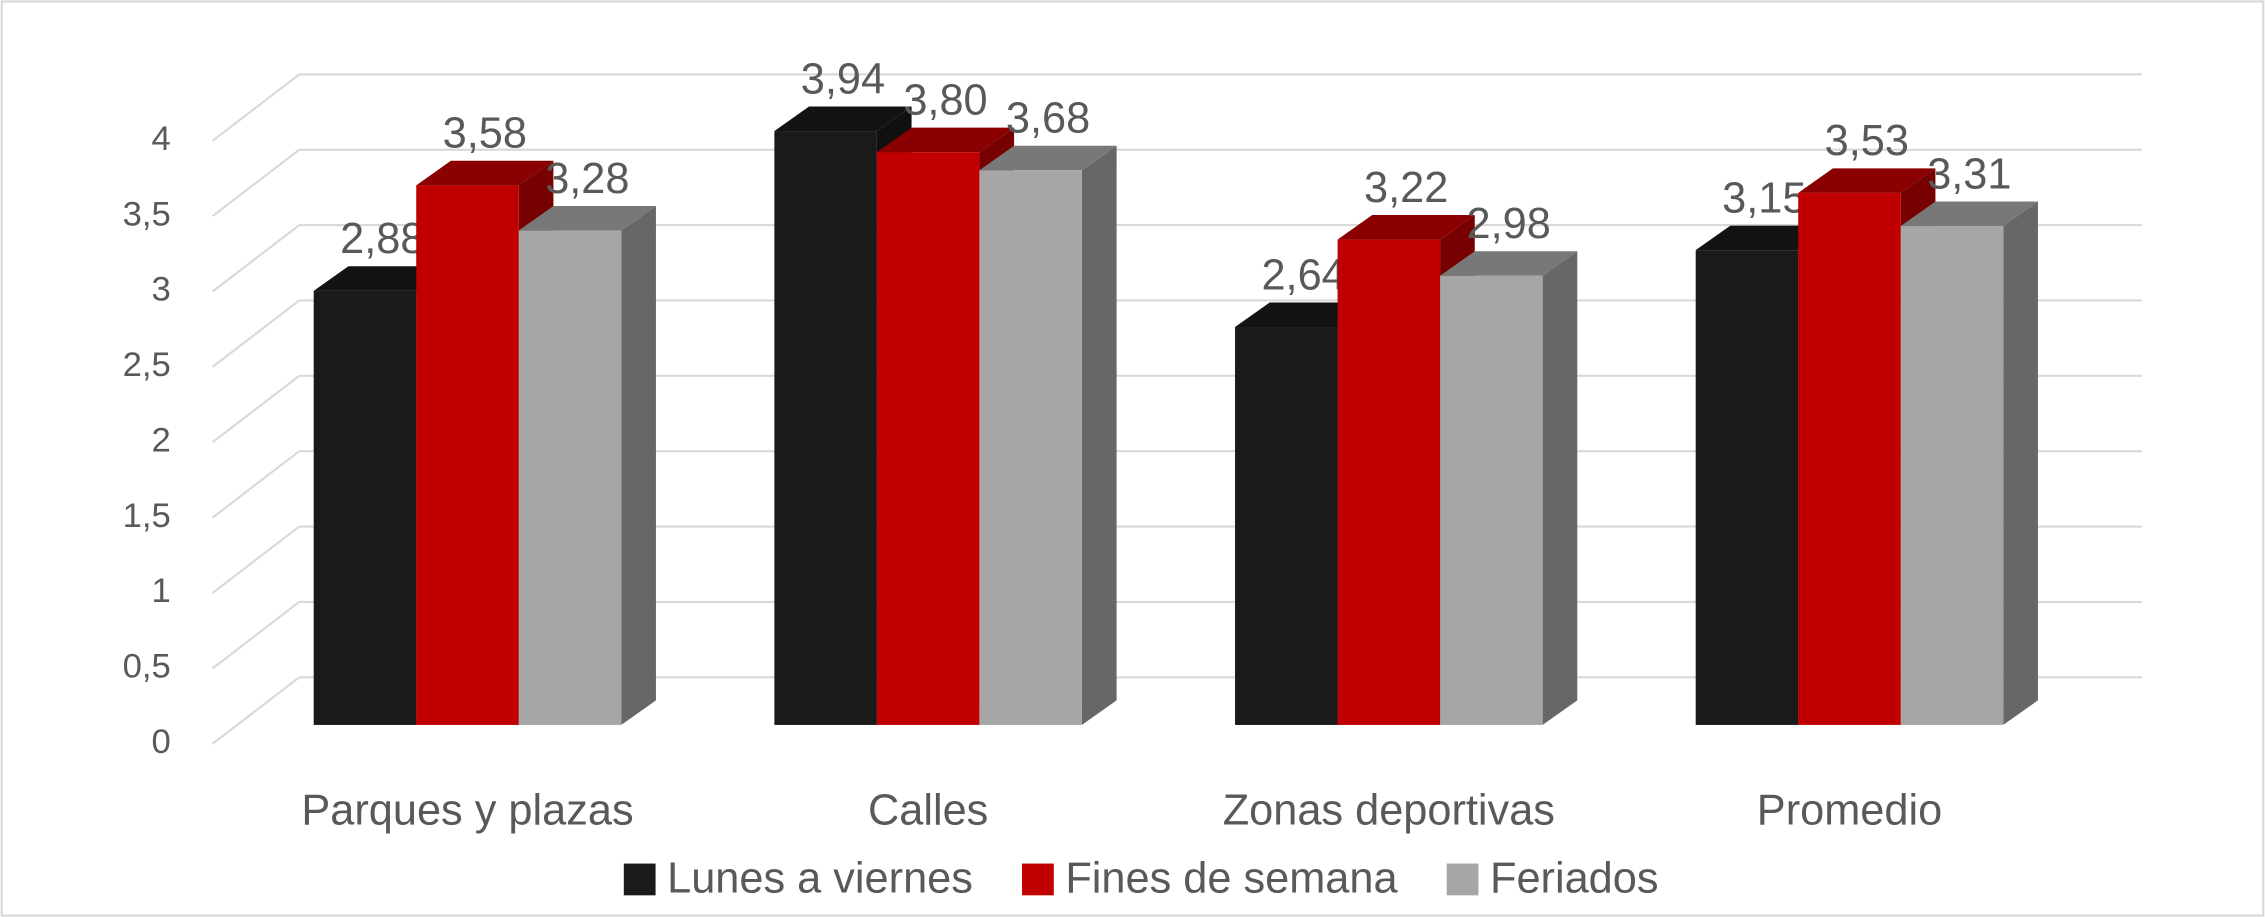 This screenshot has height=917, width=2265. What do you see at coordinates (160, 440) in the screenshot?
I see `y-tick-label: 2` at bounding box center [160, 440].